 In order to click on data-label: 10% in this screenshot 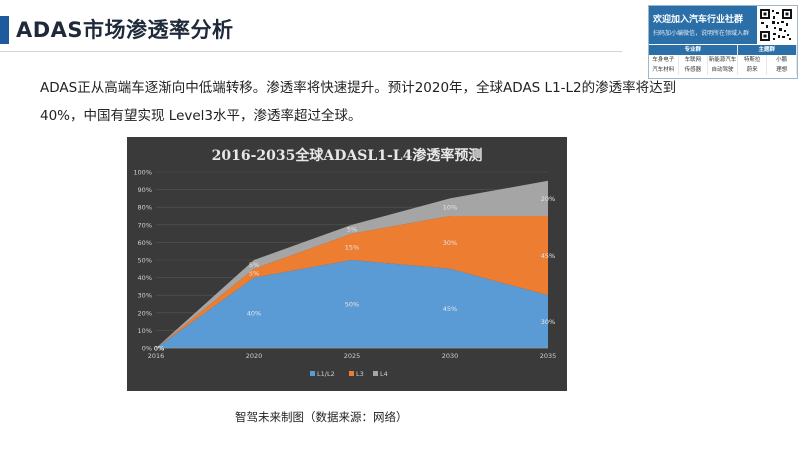, I will do `click(450, 208)`.